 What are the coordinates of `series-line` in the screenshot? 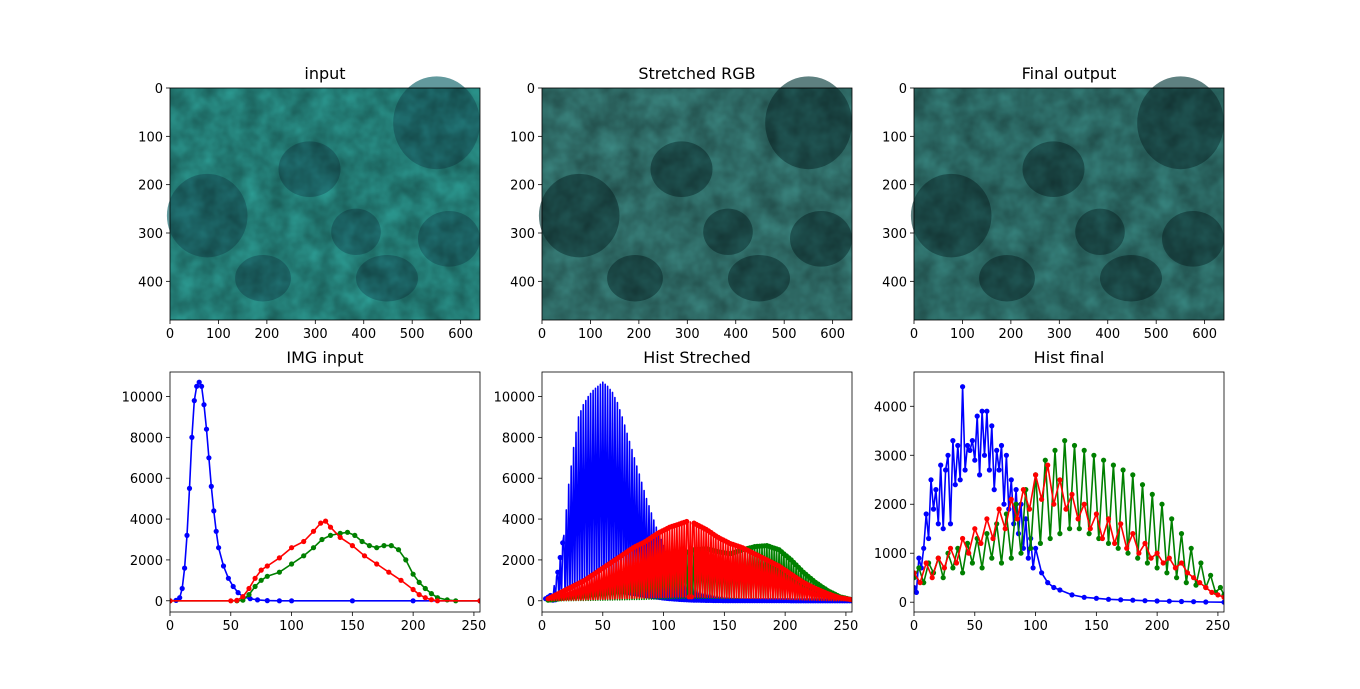 It's located at (699, 561).